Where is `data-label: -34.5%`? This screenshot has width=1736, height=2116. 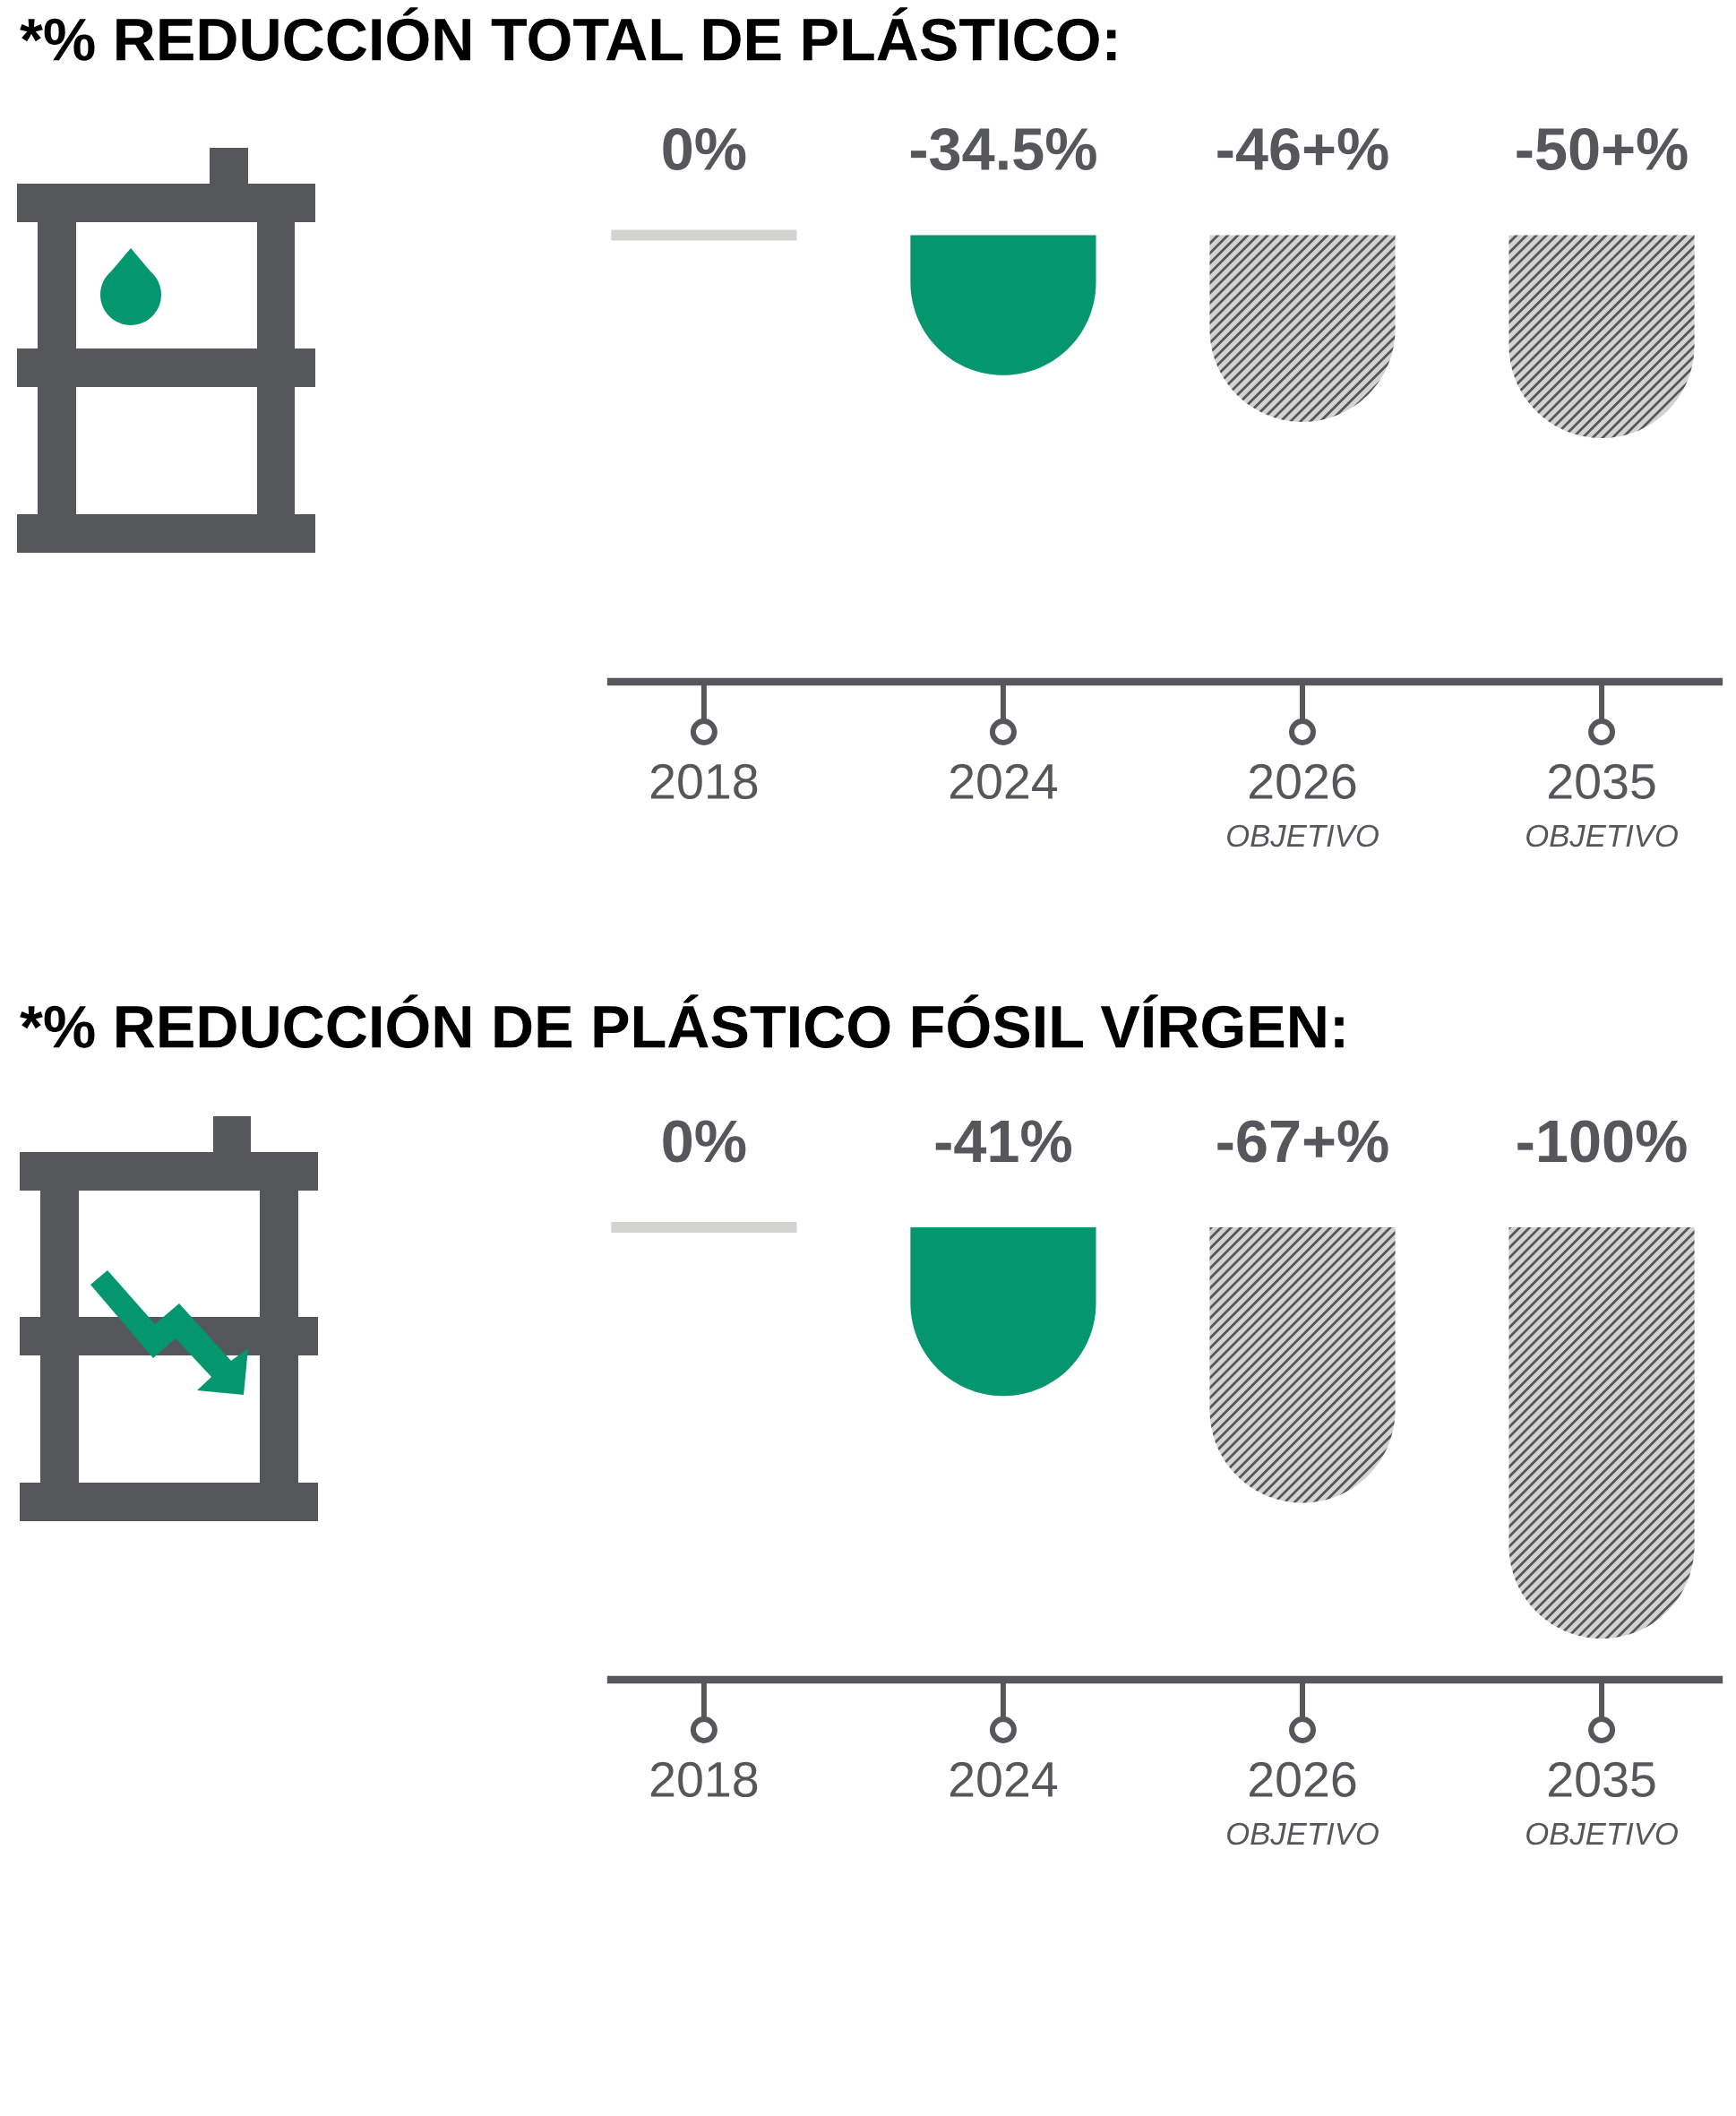 data-label: -34.5% is located at coordinates (1003, 149).